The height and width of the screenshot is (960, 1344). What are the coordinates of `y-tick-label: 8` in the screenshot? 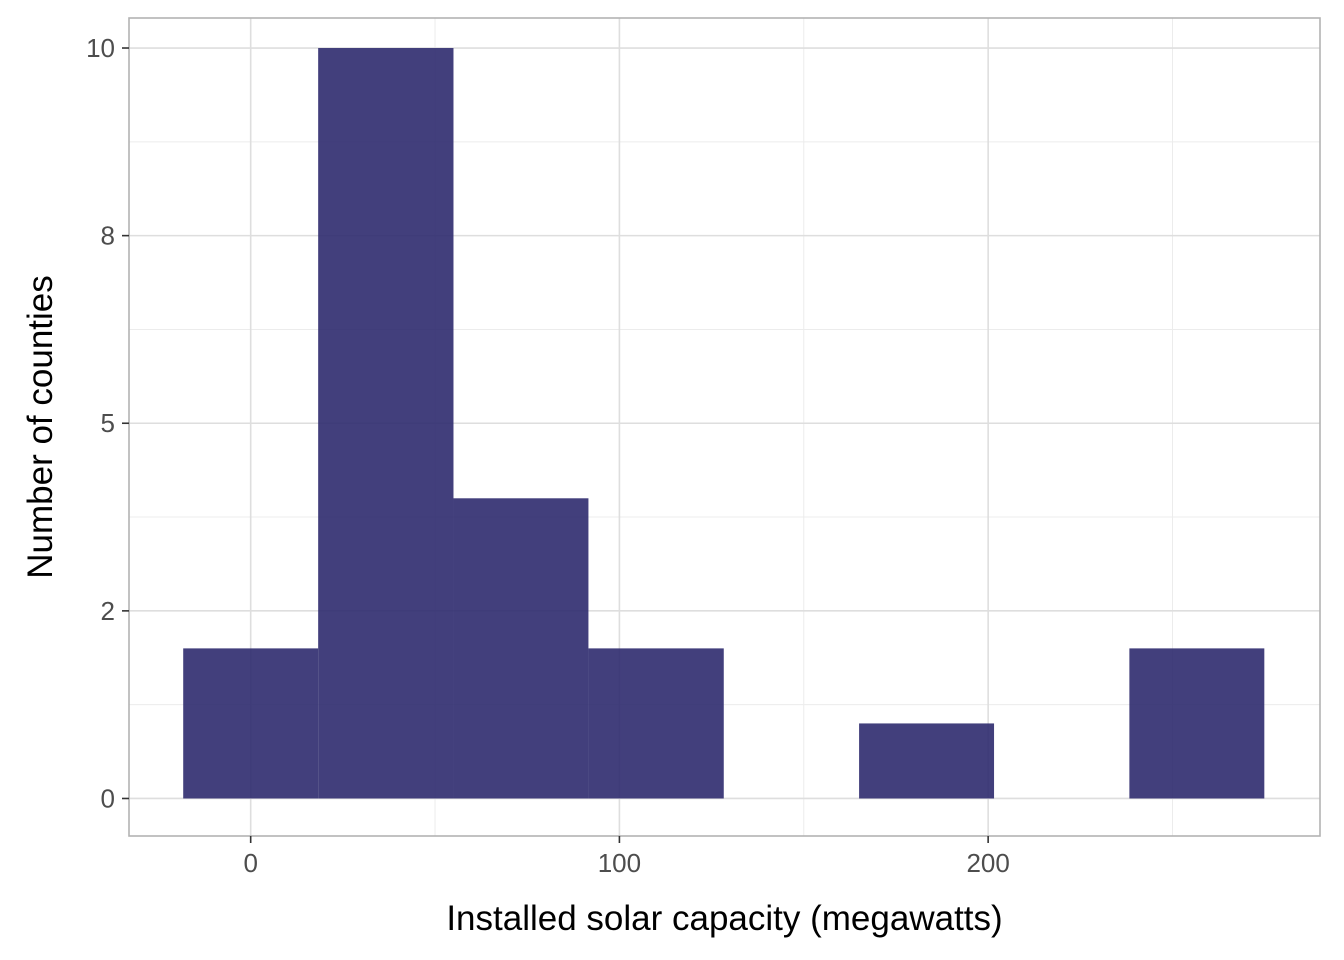 It's located at (108, 236).